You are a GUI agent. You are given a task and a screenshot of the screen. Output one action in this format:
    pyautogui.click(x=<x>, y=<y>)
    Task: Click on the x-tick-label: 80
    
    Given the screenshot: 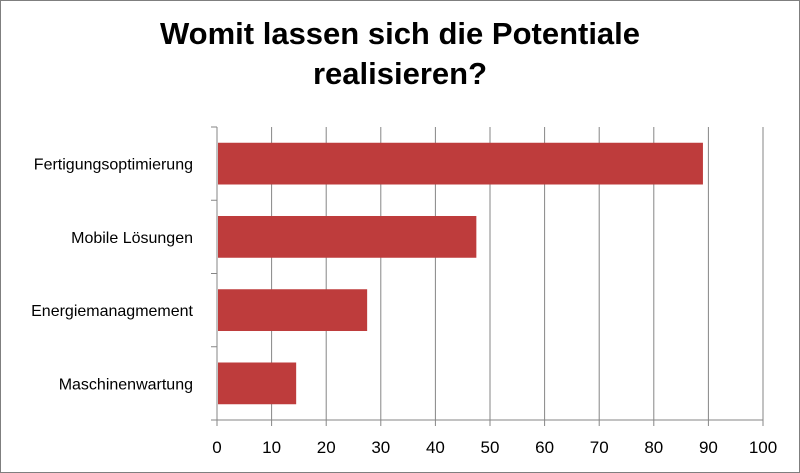 What is the action you would take?
    pyautogui.click(x=653, y=447)
    